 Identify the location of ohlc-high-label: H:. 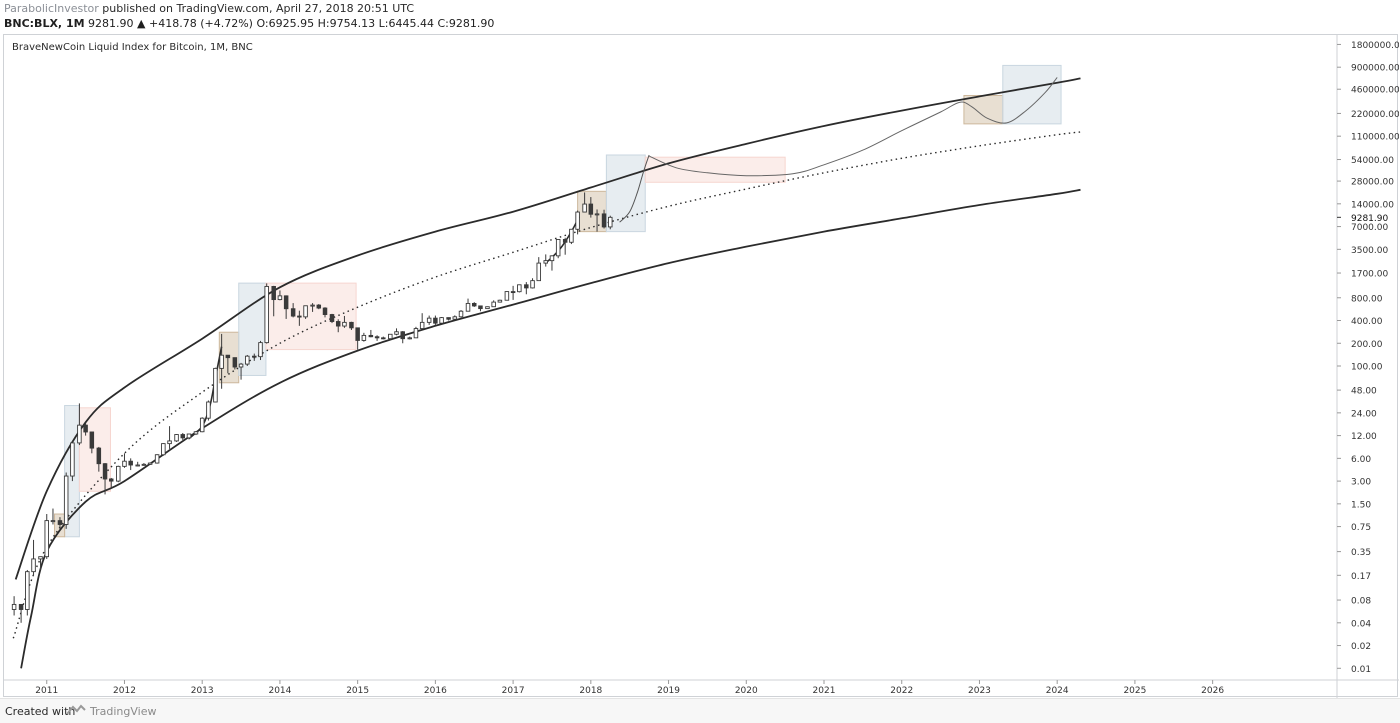
(323, 23).